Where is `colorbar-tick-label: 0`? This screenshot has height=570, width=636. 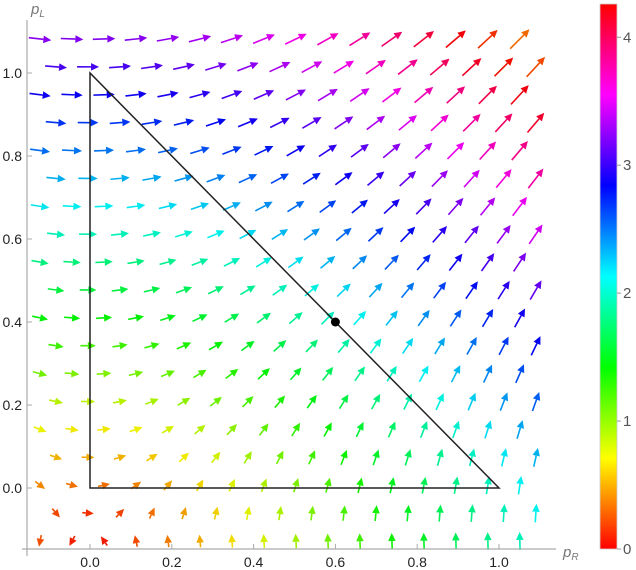 colorbar-tick-label: 0 is located at coordinates (627, 549).